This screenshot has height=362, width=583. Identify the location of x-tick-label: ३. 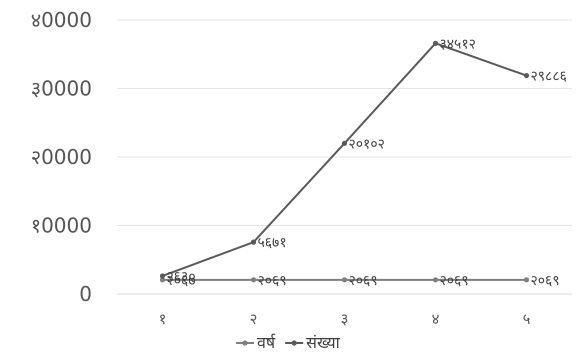
(345, 319).